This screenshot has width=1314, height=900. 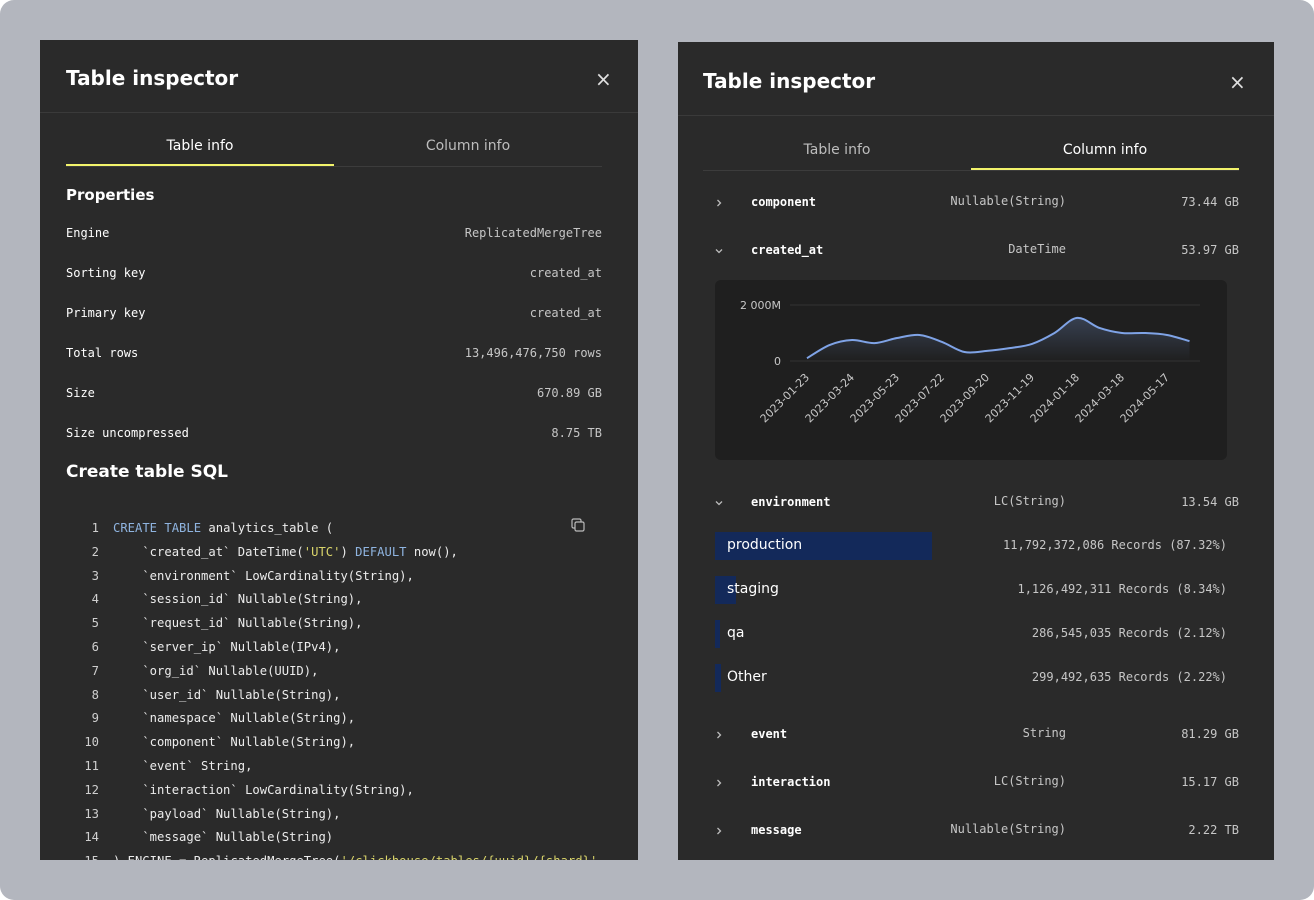 I want to click on line-number: 15, so click(x=91, y=857).